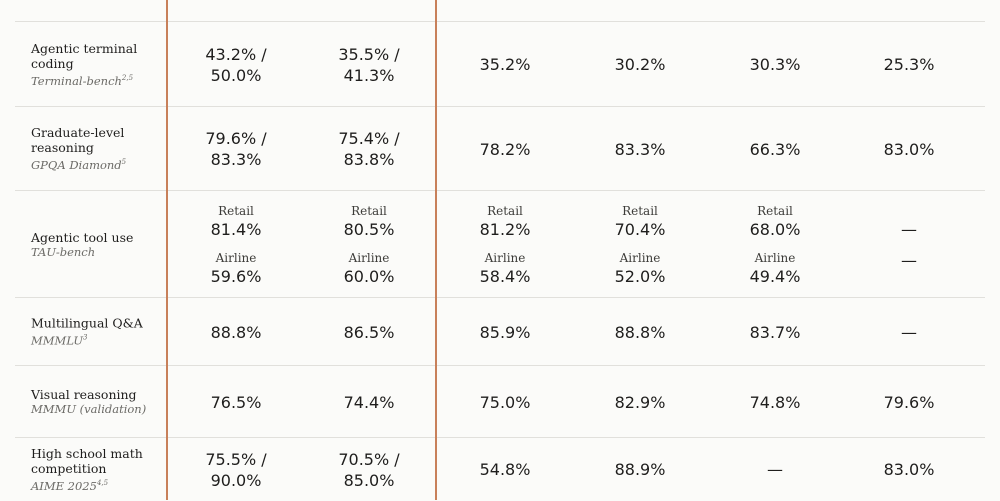  I want to click on score-cell: 79.6%, so click(909, 402).